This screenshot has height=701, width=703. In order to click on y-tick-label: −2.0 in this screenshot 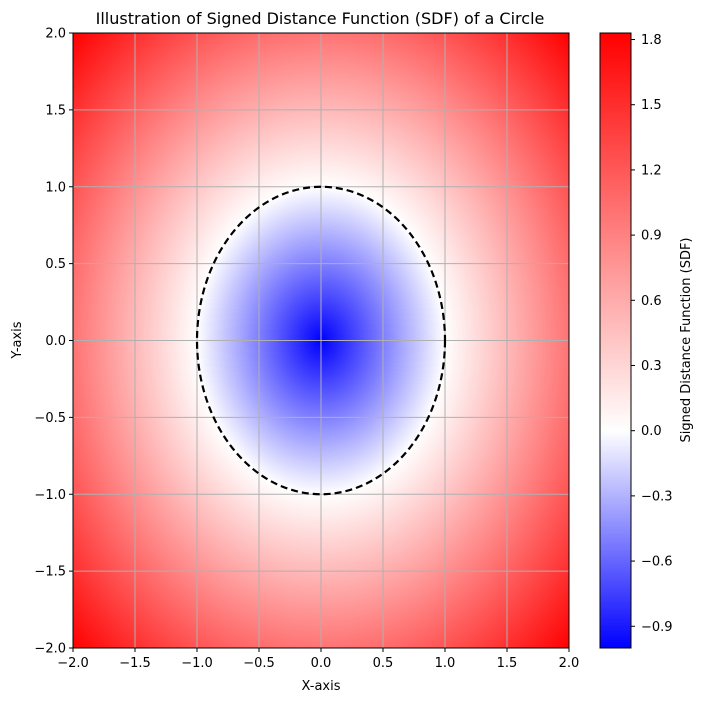, I will do `click(50, 649)`.